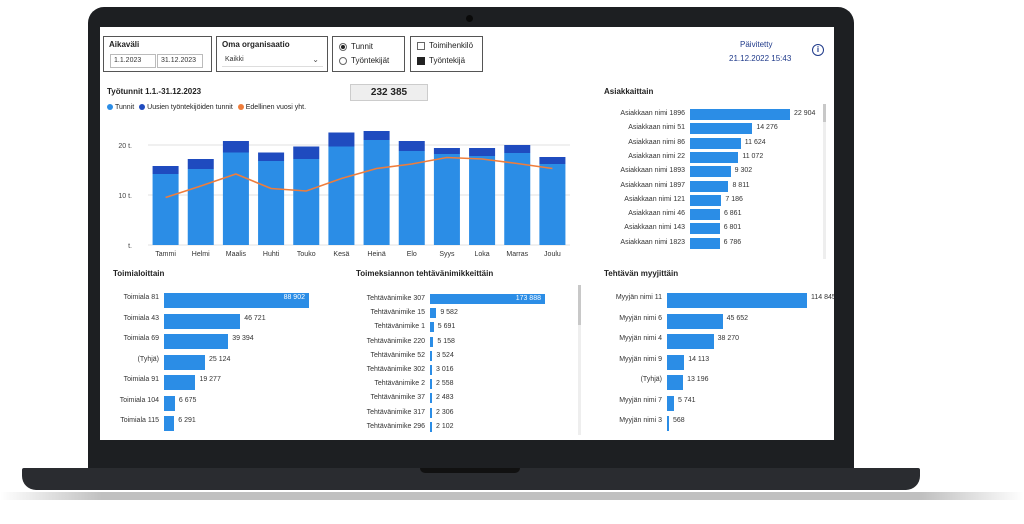 This screenshot has height=524, width=1024. I want to click on chevron-down-icon: ⌄, so click(315, 59).